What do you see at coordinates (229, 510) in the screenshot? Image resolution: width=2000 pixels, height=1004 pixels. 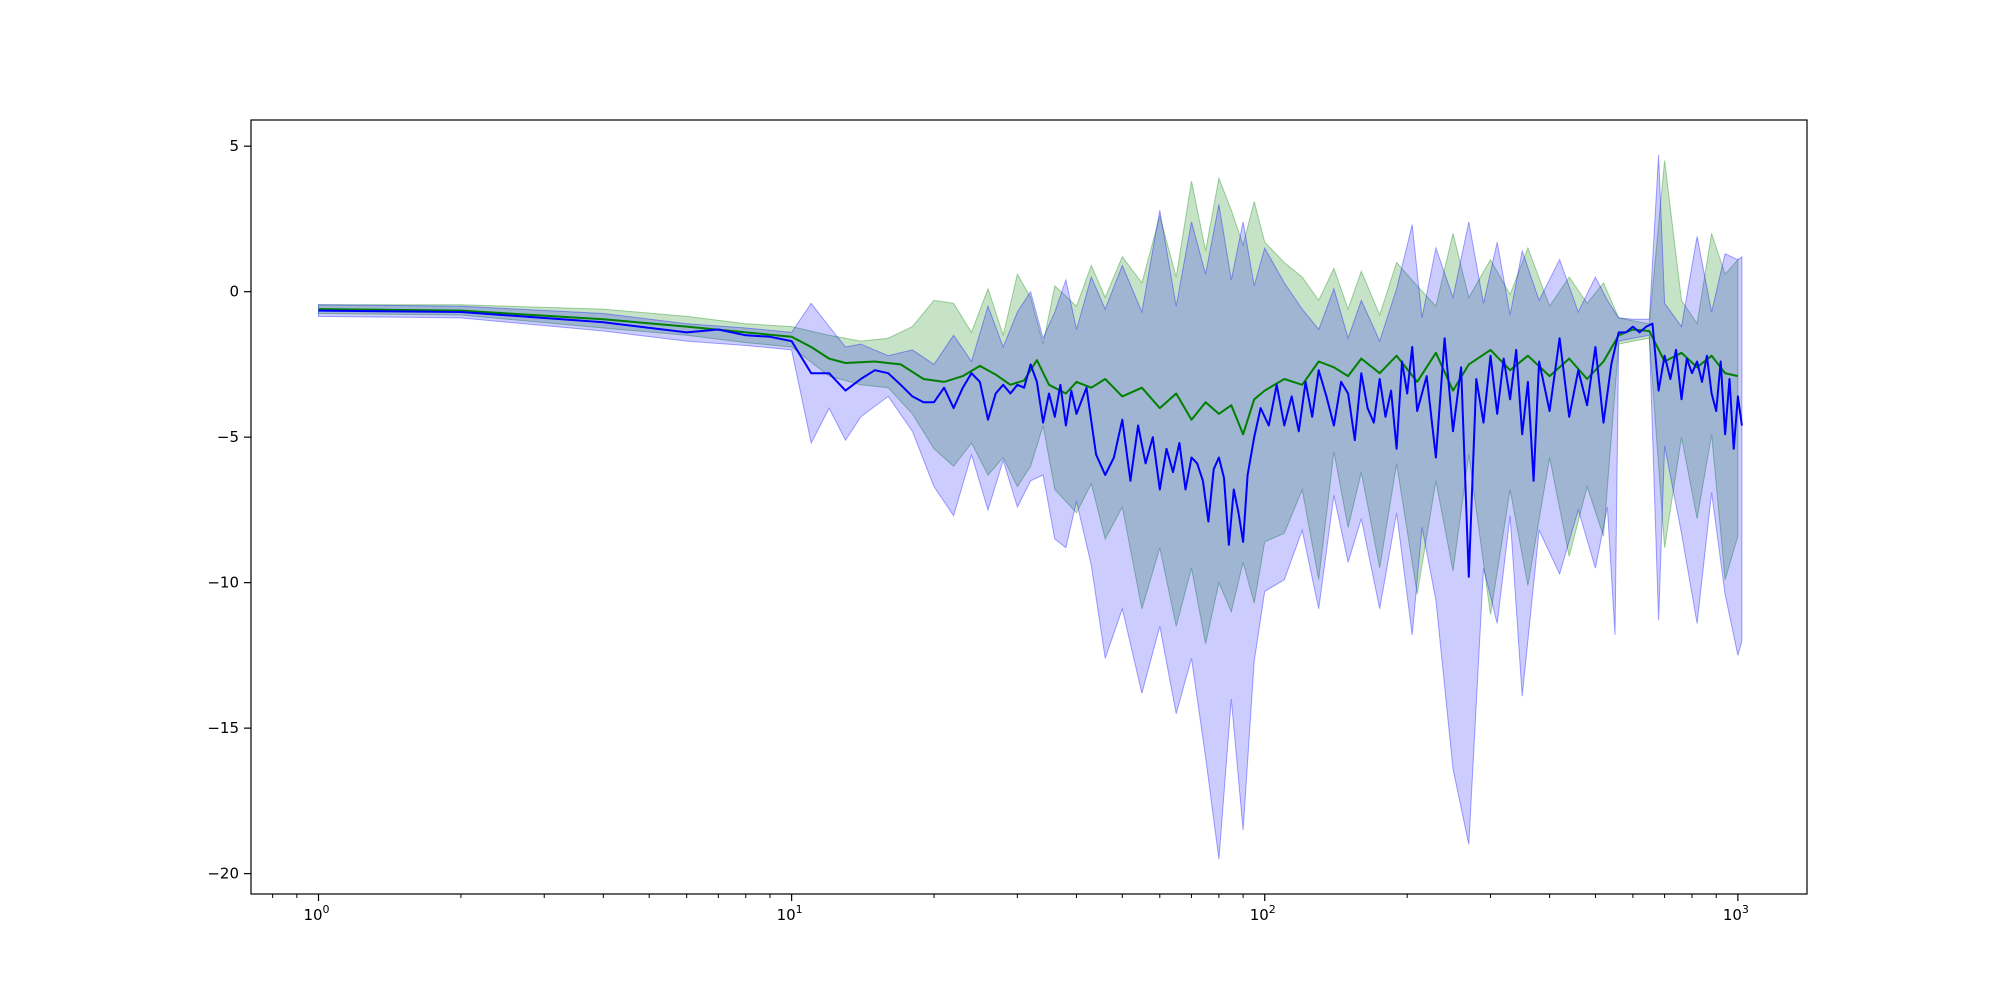 I see `y-axis: 5 0 −5 −10 −15 −20` at bounding box center [229, 510].